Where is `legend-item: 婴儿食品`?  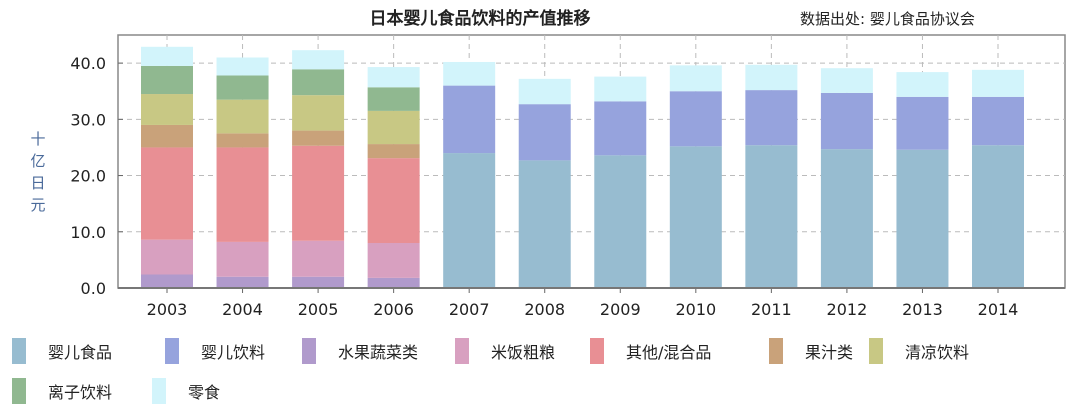 legend-item: 婴儿食品 is located at coordinates (62, 351).